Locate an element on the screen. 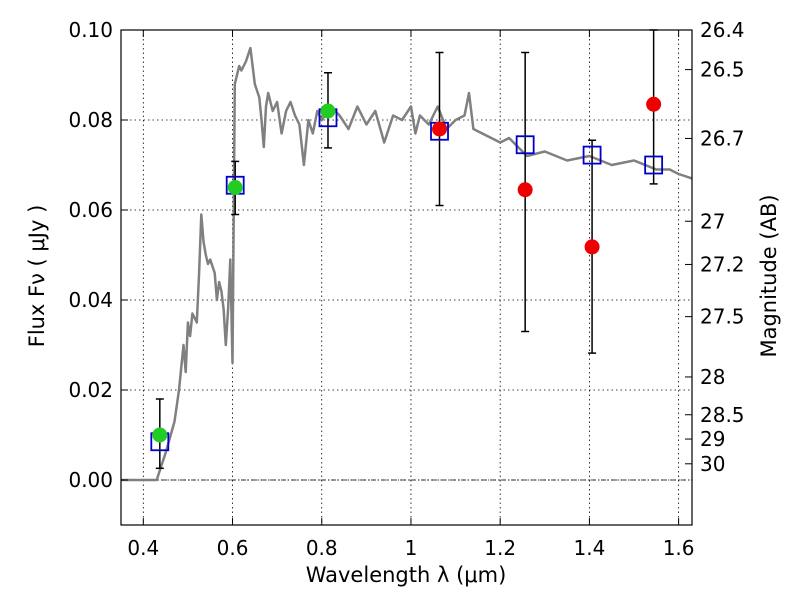  x-axis-label: Wavelength λ (μm) is located at coordinates (406, 575).